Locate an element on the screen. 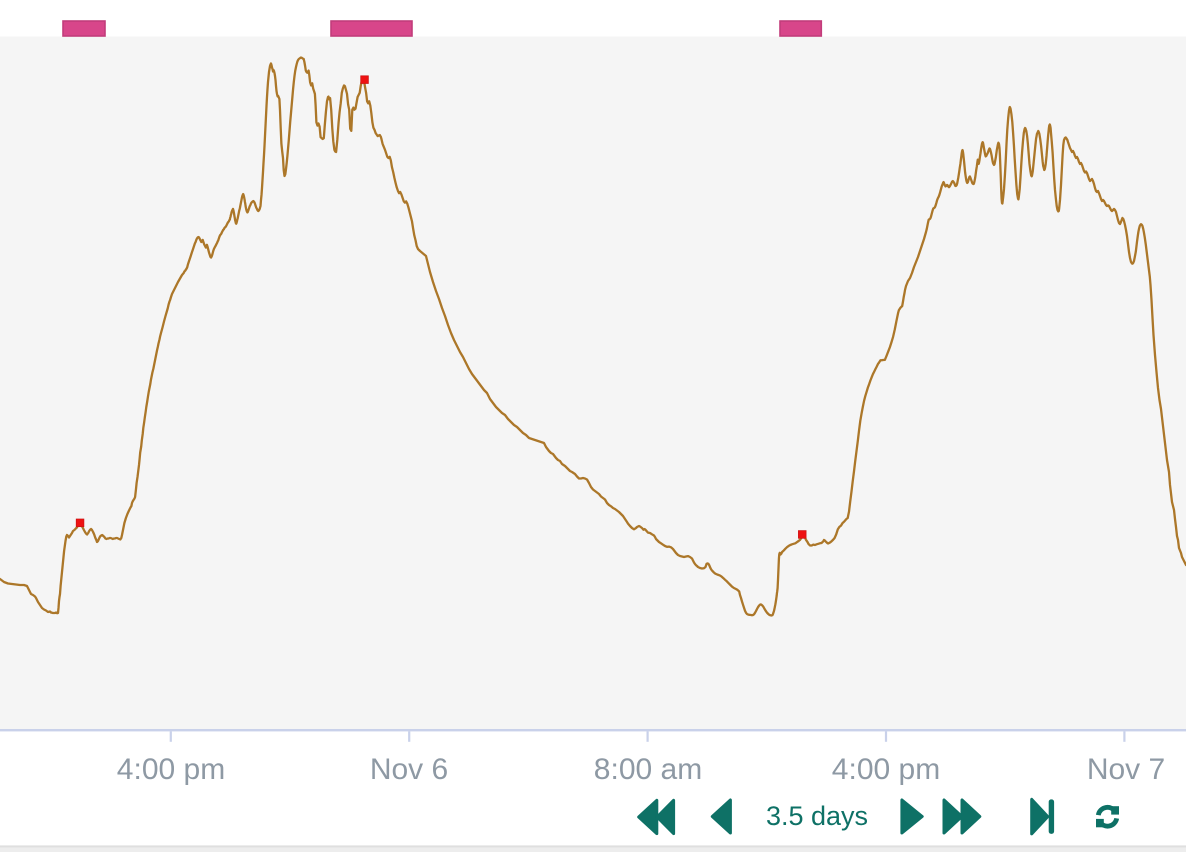 Image resolution: width=1186 pixels, height=852 pixels. svg-text: Nov 6 is located at coordinates (409, 769).